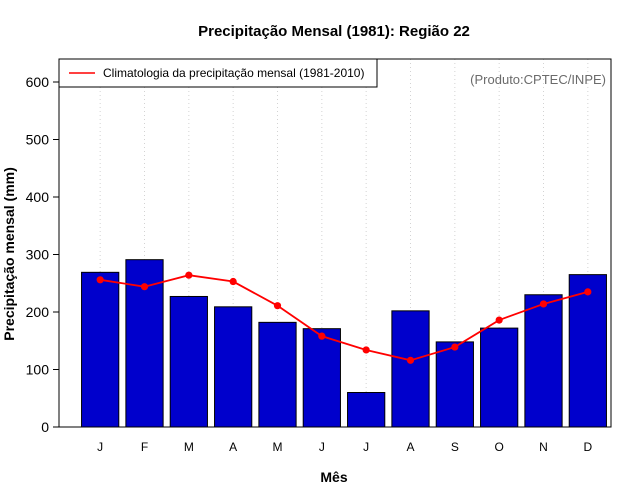 The width and height of the screenshot is (640, 500). Describe the element at coordinates (38, 255) in the screenshot. I see `y-tick-label-300: 300` at that location.